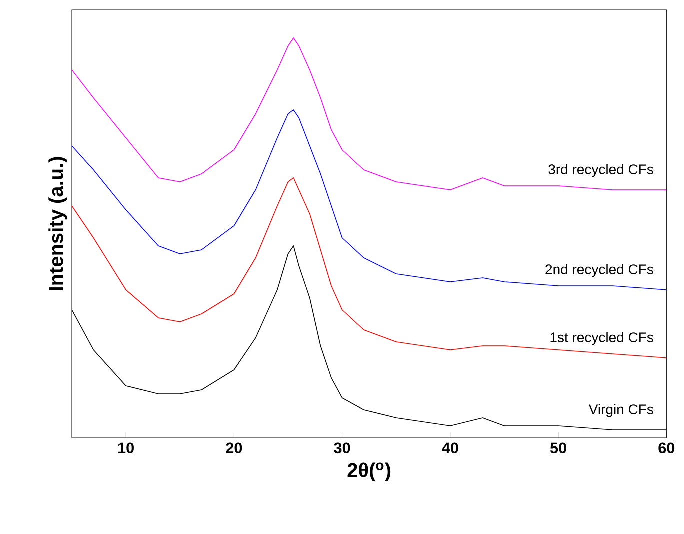 This screenshot has width=684, height=534. I want to click on y-axis-title: Intensity (a.u.), so click(58, 223).